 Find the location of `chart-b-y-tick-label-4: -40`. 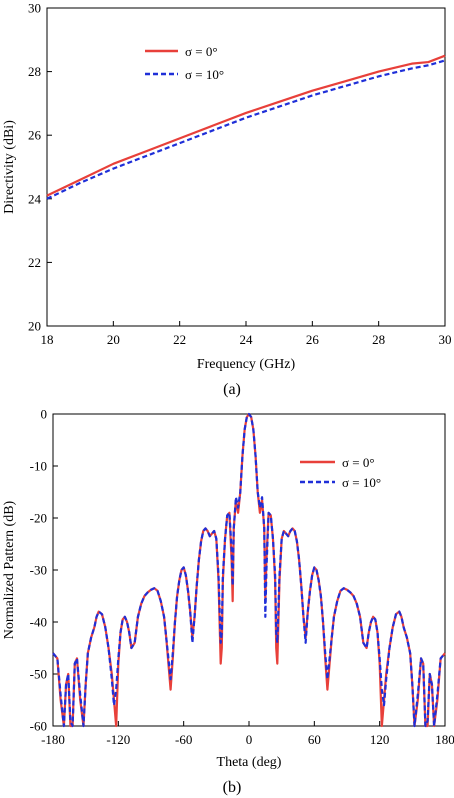

chart-b-y-tick-label-4: -40 is located at coordinates (38, 622).